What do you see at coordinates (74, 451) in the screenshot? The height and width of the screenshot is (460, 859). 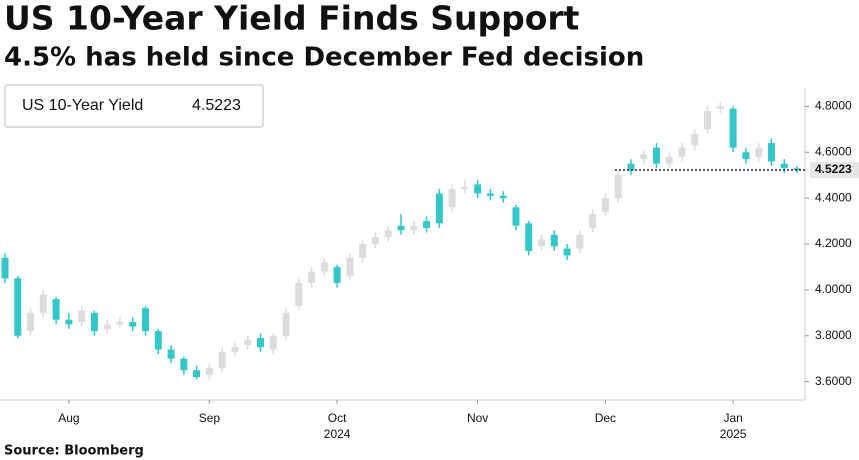 I see `source: Source: Bloomberg` at bounding box center [74, 451].